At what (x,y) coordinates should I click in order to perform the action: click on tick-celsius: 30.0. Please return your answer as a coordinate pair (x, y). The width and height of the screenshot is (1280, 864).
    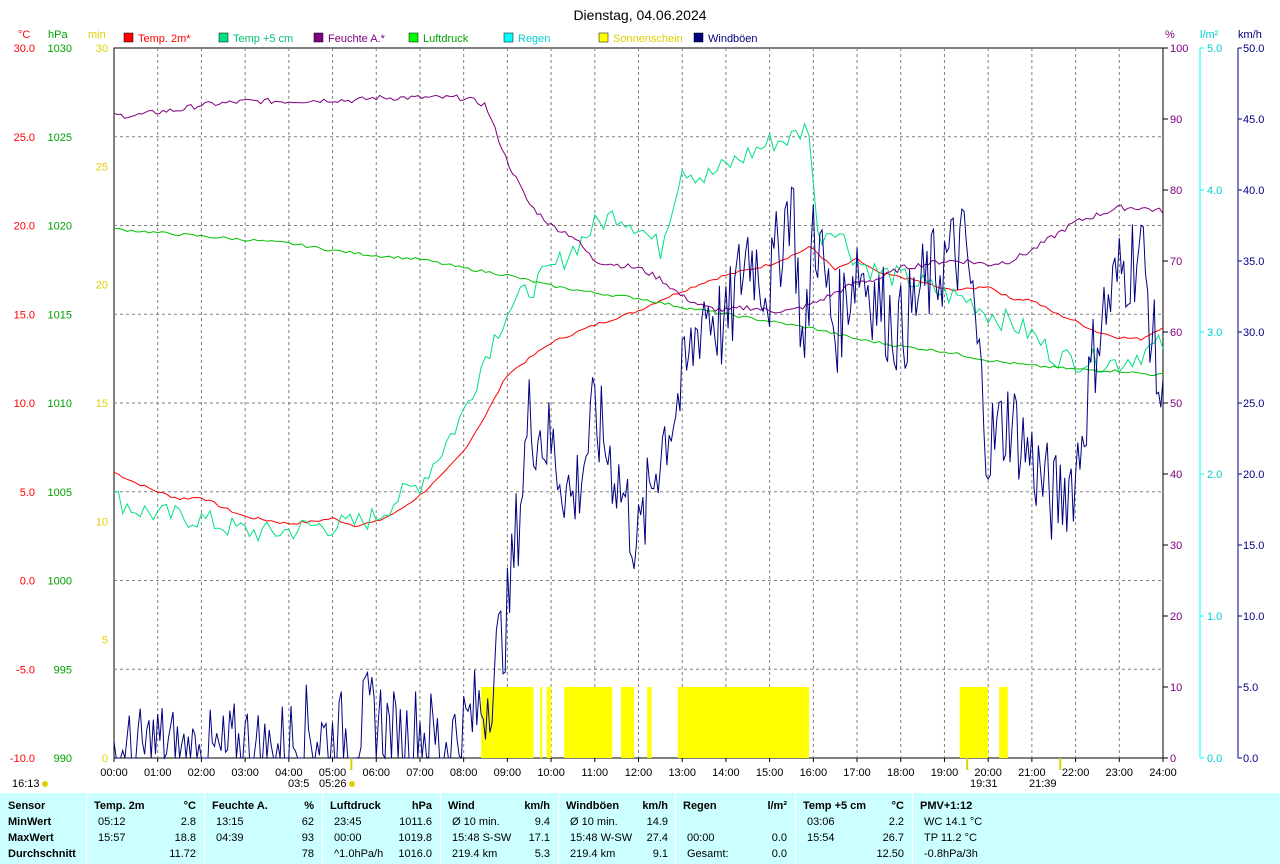
    Looking at the image, I should click on (24, 49).